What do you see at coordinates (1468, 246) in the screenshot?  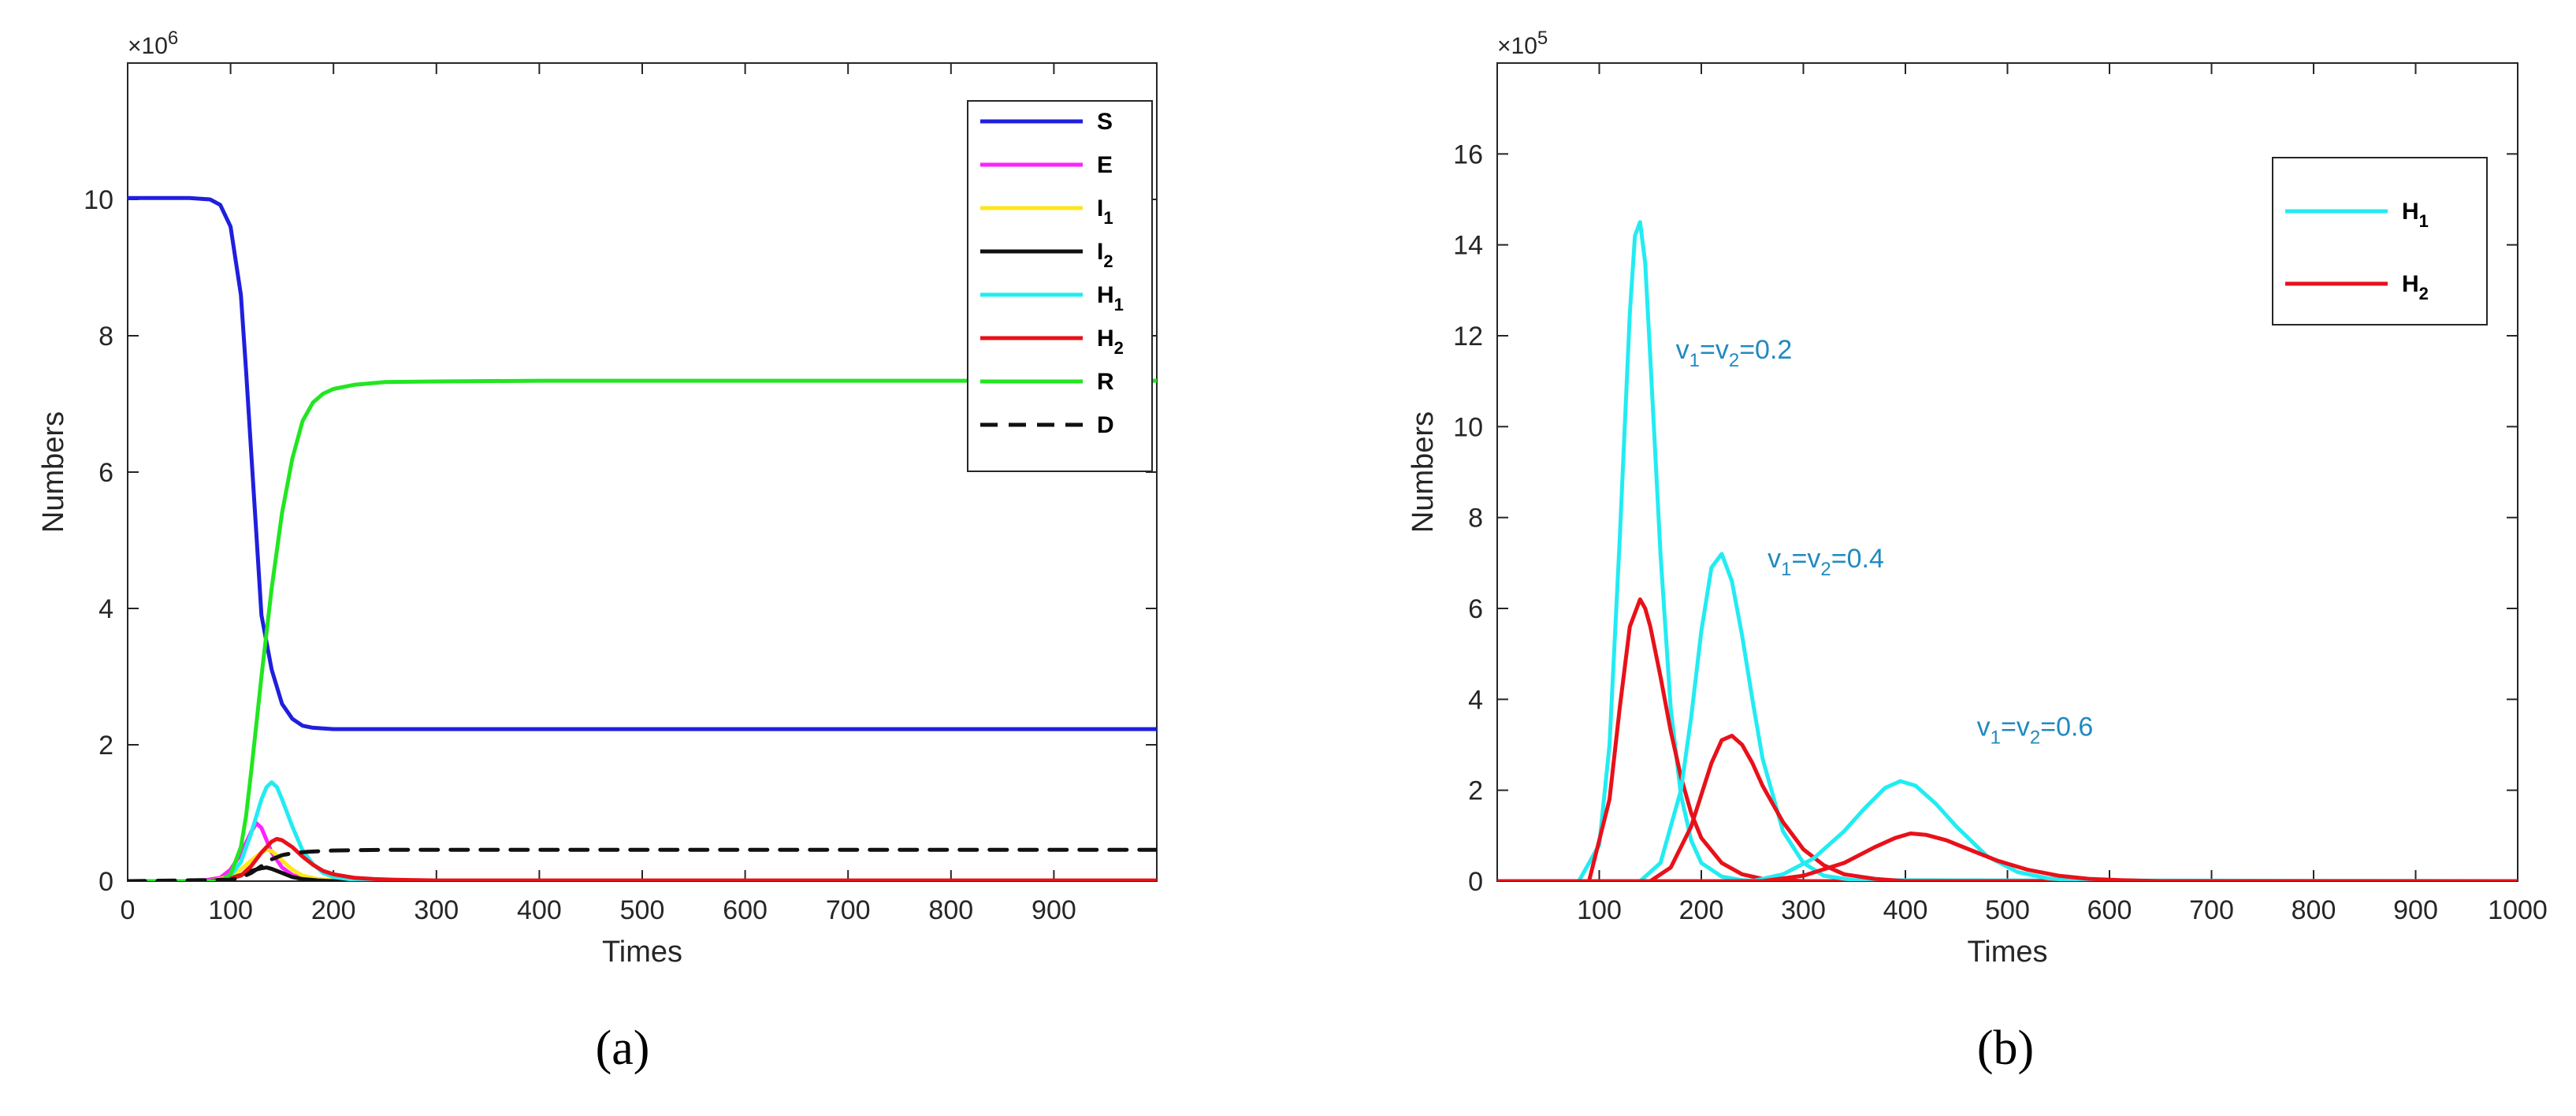 I see `y-tick-label: 14` at bounding box center [1468, 246].